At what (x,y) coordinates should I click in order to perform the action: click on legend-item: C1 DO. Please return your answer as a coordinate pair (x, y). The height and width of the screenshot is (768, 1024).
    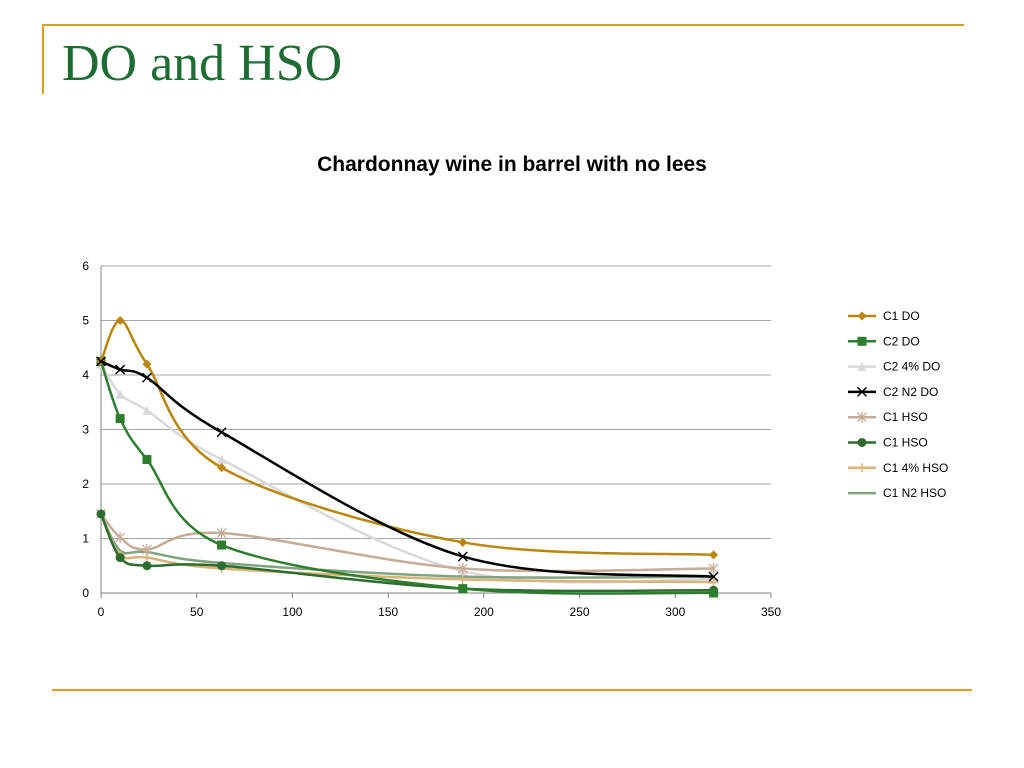
    Looking at the image, I should click on (884, 316).